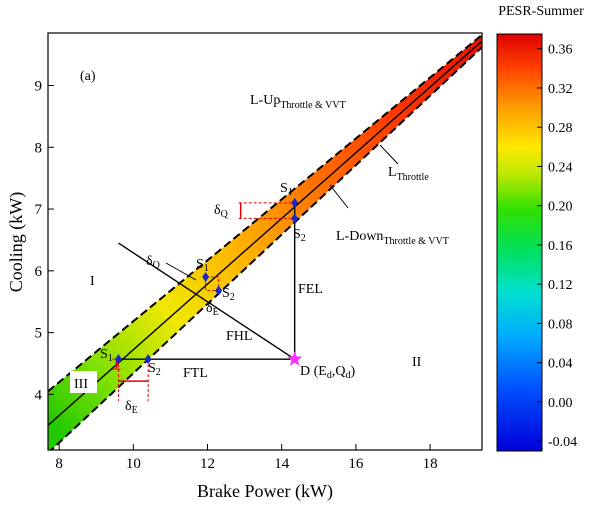 This screenshot has height=506, width=600. Describe the element at coordinates (39, 210) in the screenshot. I see `y-tick-label: 7` at that location.